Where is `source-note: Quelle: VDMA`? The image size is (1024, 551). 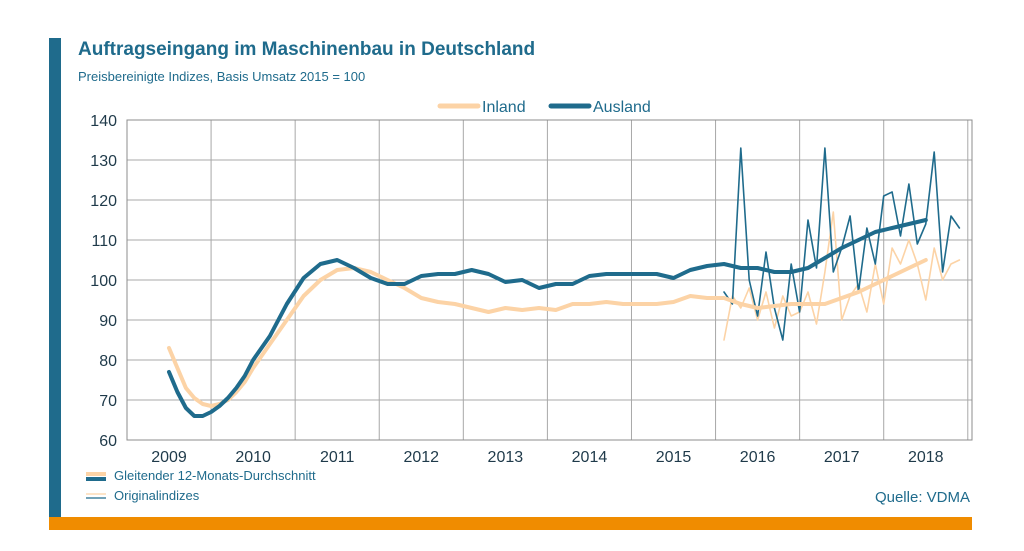
source-note: Quelle: VDMA is located at coordinates (922, 497).